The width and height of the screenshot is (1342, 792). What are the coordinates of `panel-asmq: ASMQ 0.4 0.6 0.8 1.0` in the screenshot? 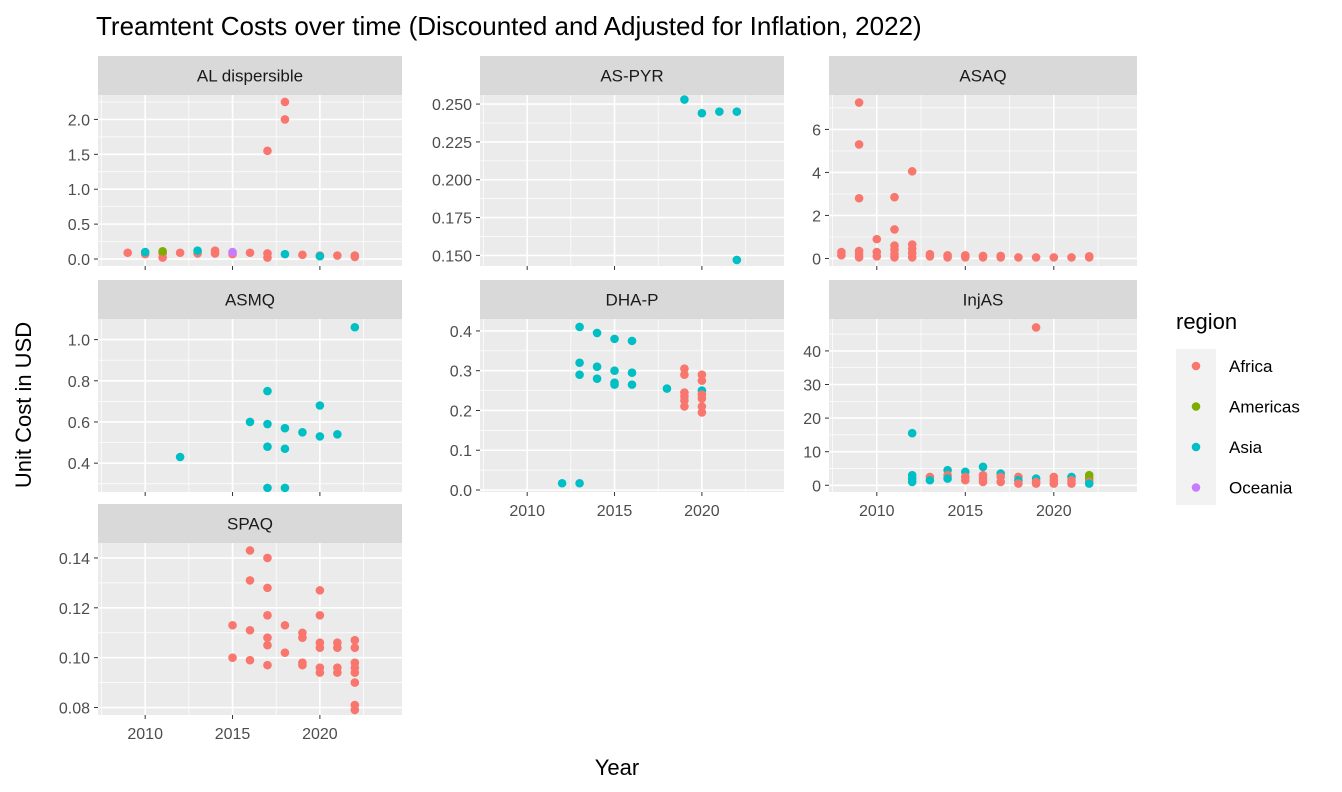 It's located at (235, 388).